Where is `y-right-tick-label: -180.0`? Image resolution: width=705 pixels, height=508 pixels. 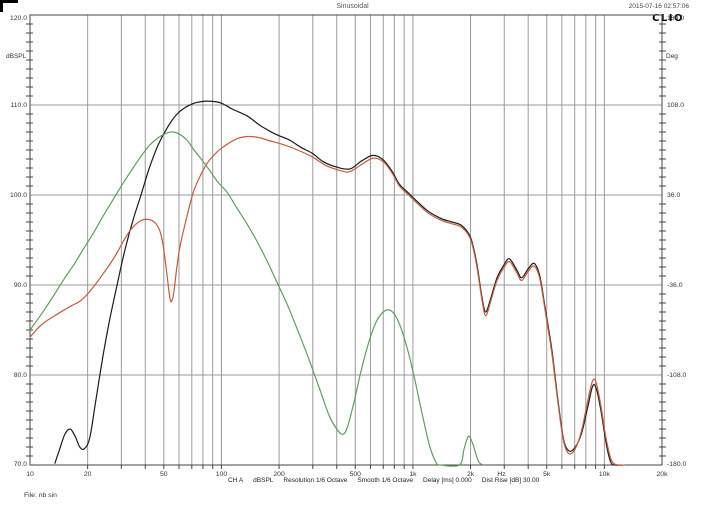
y-right-tick-label: -180.0 is located at coordinates (676, 464).